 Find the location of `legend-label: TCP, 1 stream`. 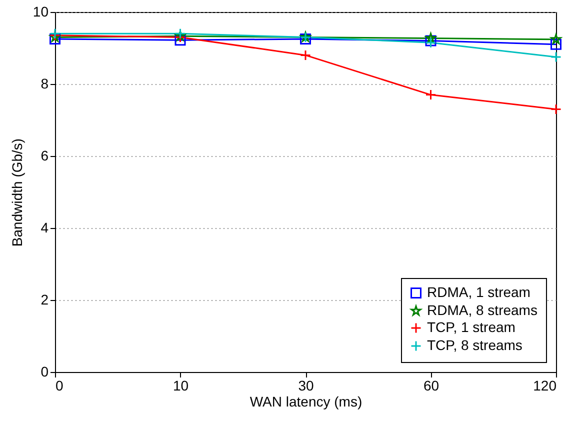

legend-label: TCP, 1 stream is located at coordinates (471, 327).